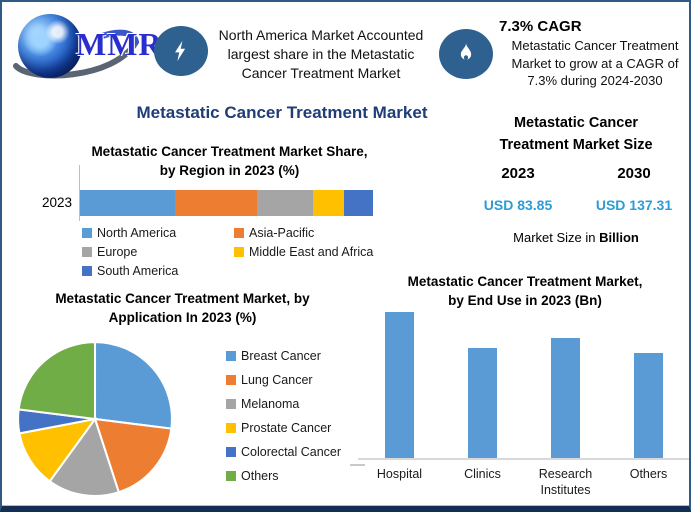  I want to click on cagr-line: Market to grow at a CAGR of, so click(595, 63).